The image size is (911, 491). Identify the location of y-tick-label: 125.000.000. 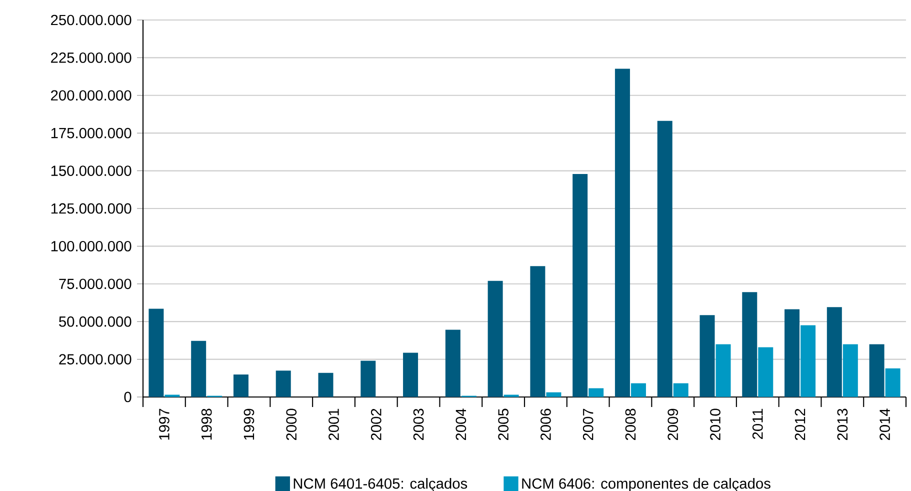
(91, 208).